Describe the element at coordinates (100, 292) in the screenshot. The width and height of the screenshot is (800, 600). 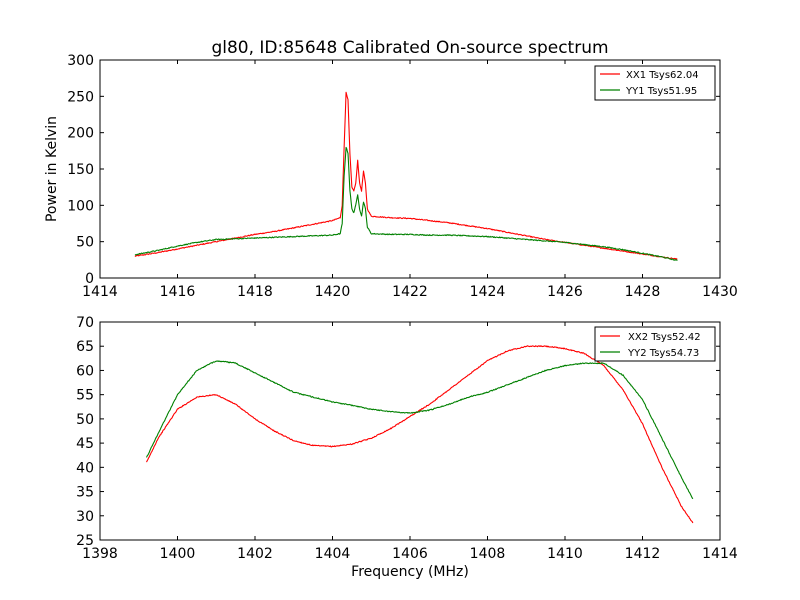
I see `top-x-tick-label: 1414` at that location.